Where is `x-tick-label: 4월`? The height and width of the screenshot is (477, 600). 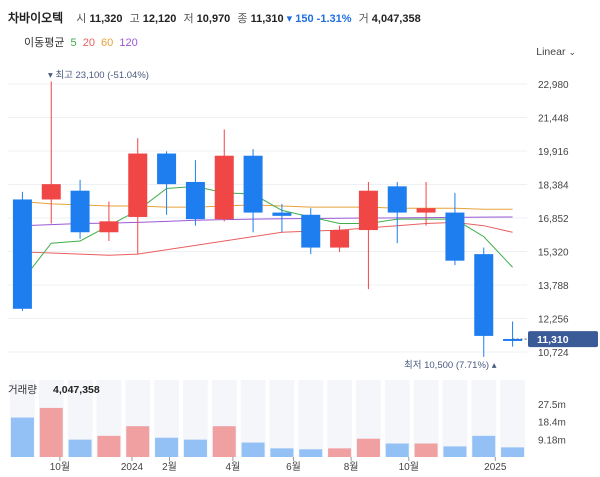 x-tick-label: 4월 is located at coordinates (233, 467).